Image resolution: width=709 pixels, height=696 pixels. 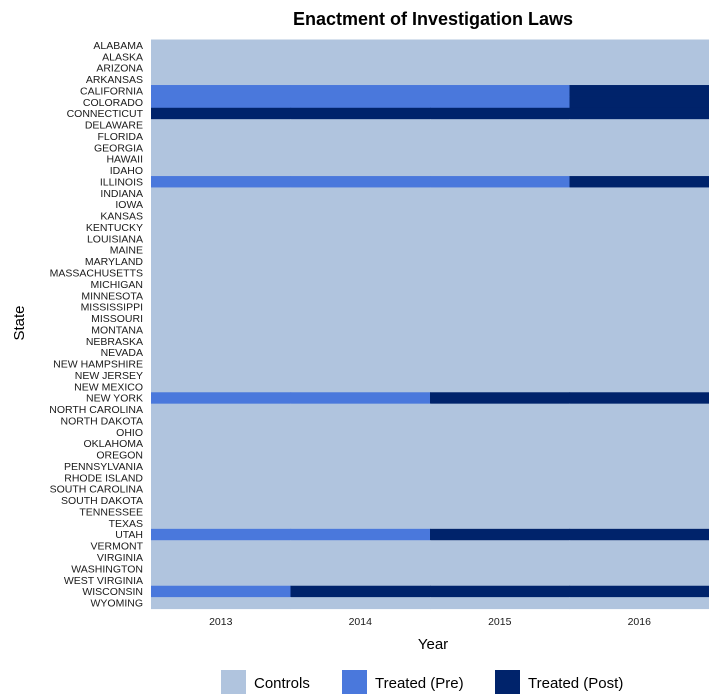 What do you see at coordinates (111, 512) in the screenshot?
I see `y-tick-label: TENNESSEE` at bounding box center [111, 512].